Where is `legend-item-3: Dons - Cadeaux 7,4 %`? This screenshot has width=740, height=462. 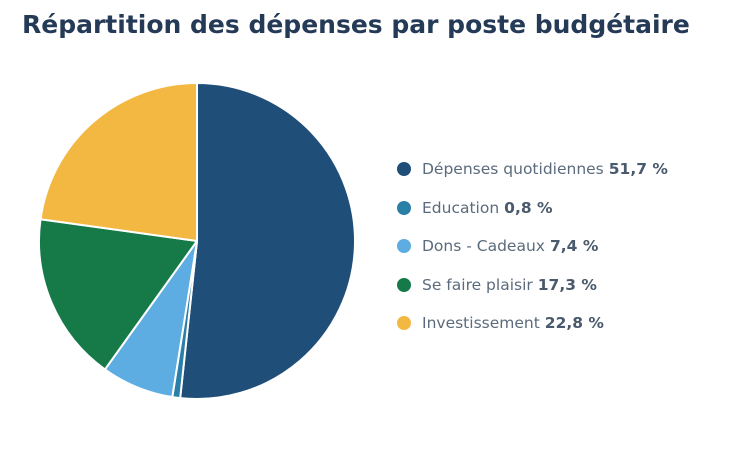 legend-item-3: Dons - Cadeaux 7,4 % is located at coordinates (532, 246).